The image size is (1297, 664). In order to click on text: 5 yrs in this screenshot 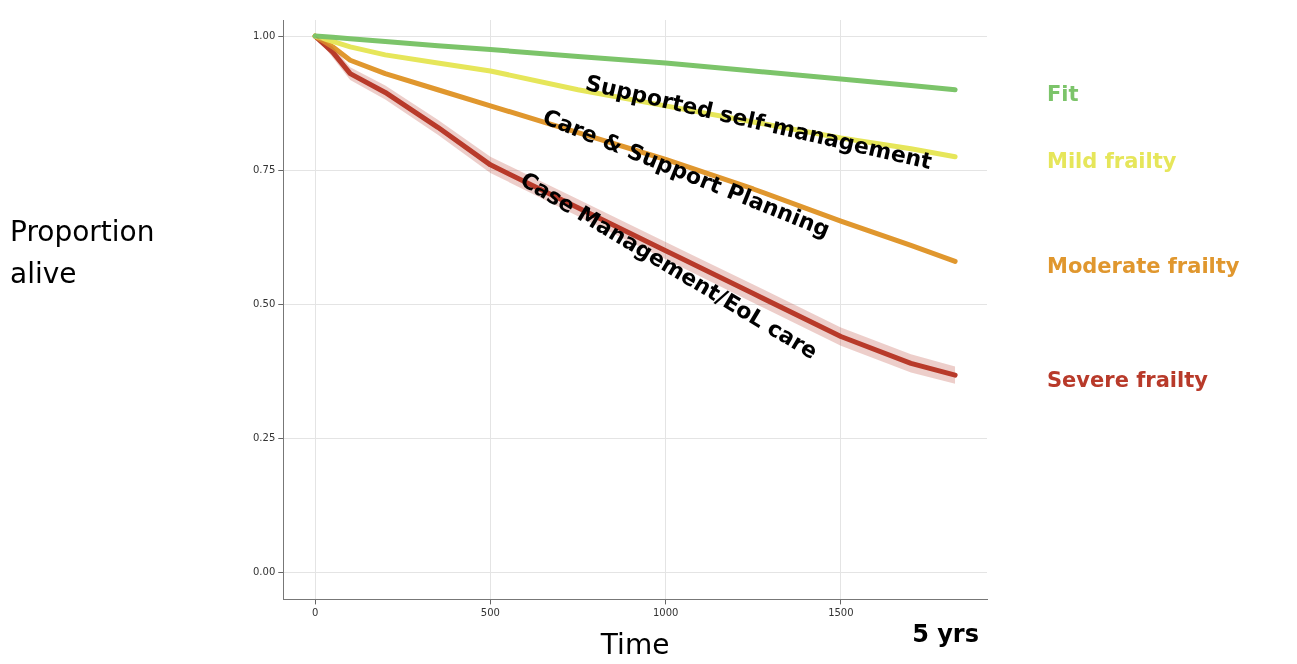, I will do `click(945, 633)`.